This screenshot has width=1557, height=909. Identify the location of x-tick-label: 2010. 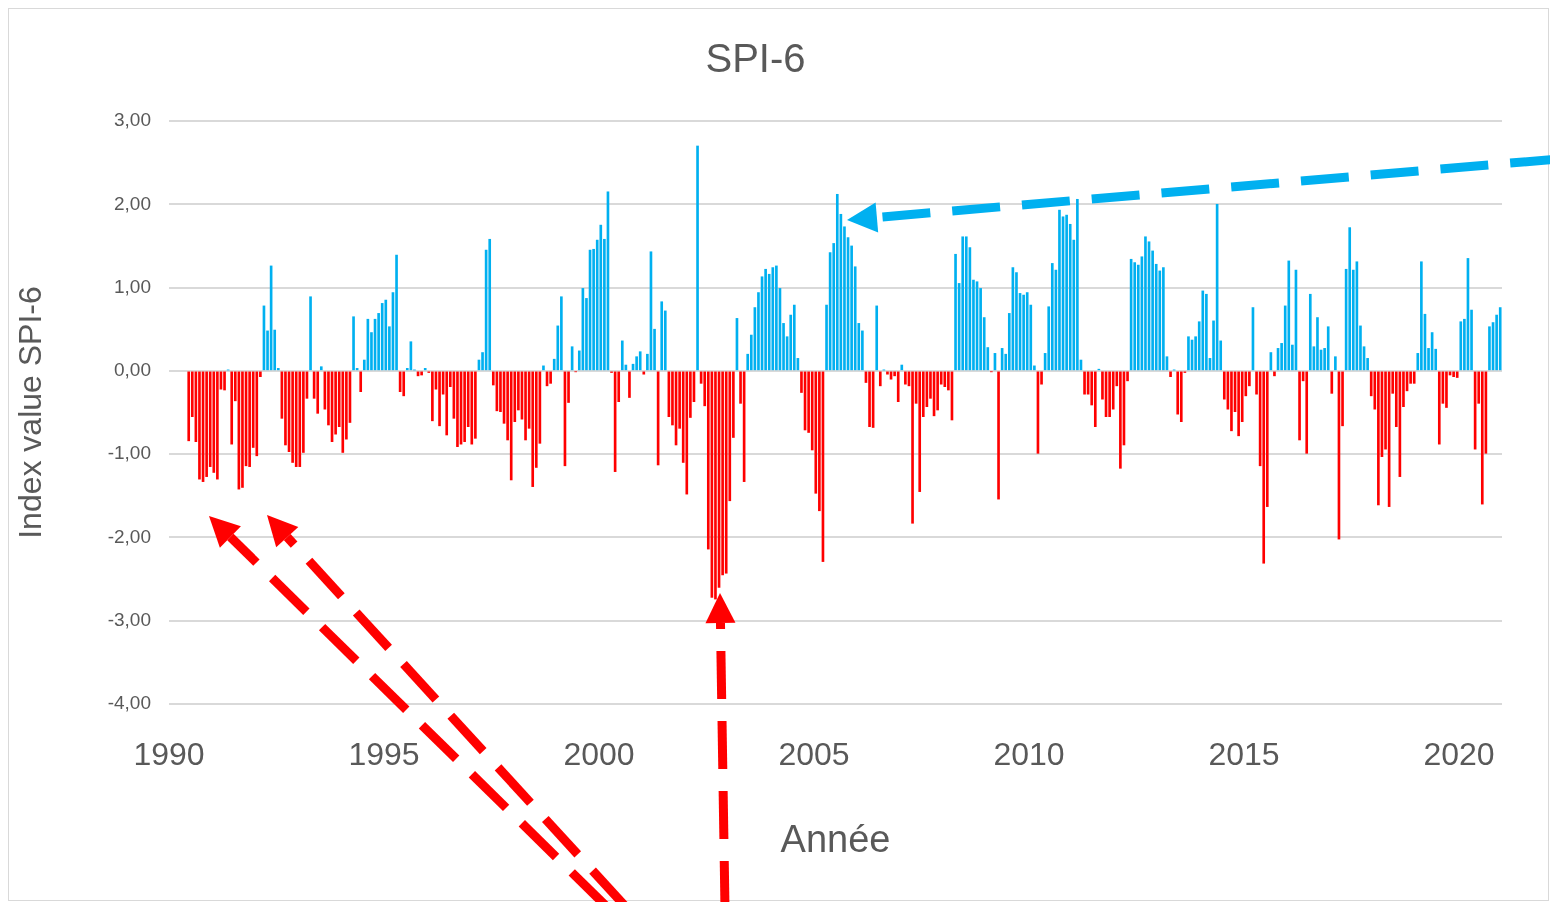
(1029, 754).